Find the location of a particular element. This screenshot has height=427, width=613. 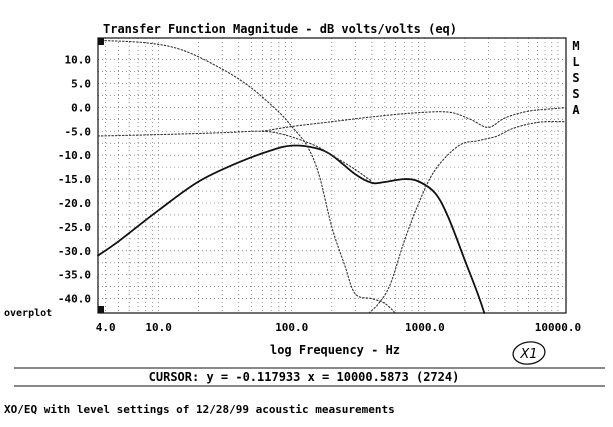

x-tick-label: 100.0 is located at coordinates (291, 327).